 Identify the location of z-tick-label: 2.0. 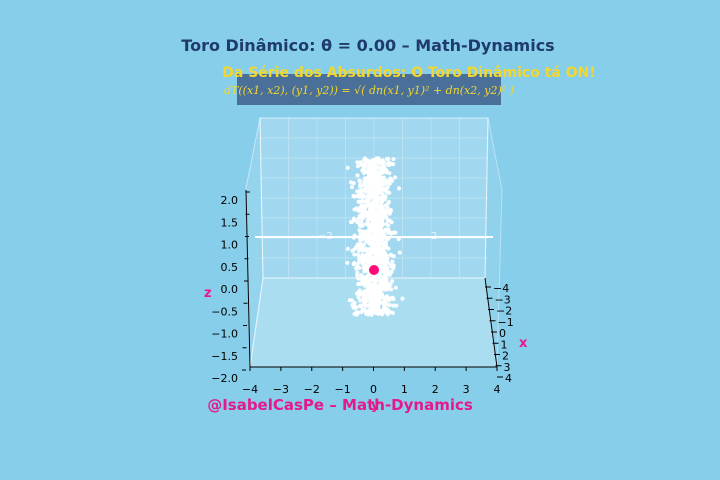
(230, 200).